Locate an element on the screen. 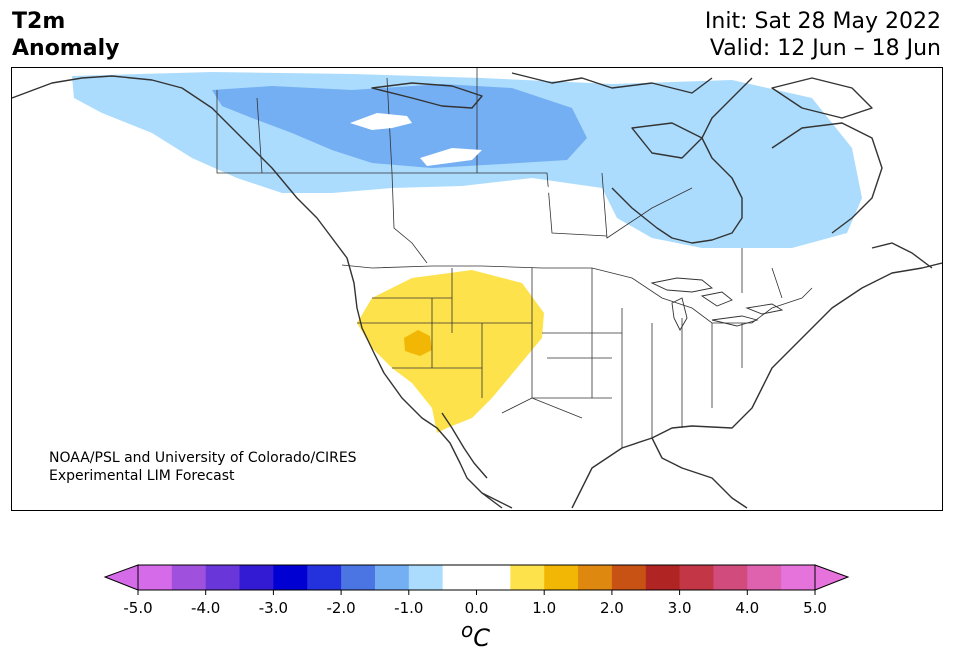  valid-range: Valid: 12 Jun – 18 Jun is located at coordinates (825, 48).